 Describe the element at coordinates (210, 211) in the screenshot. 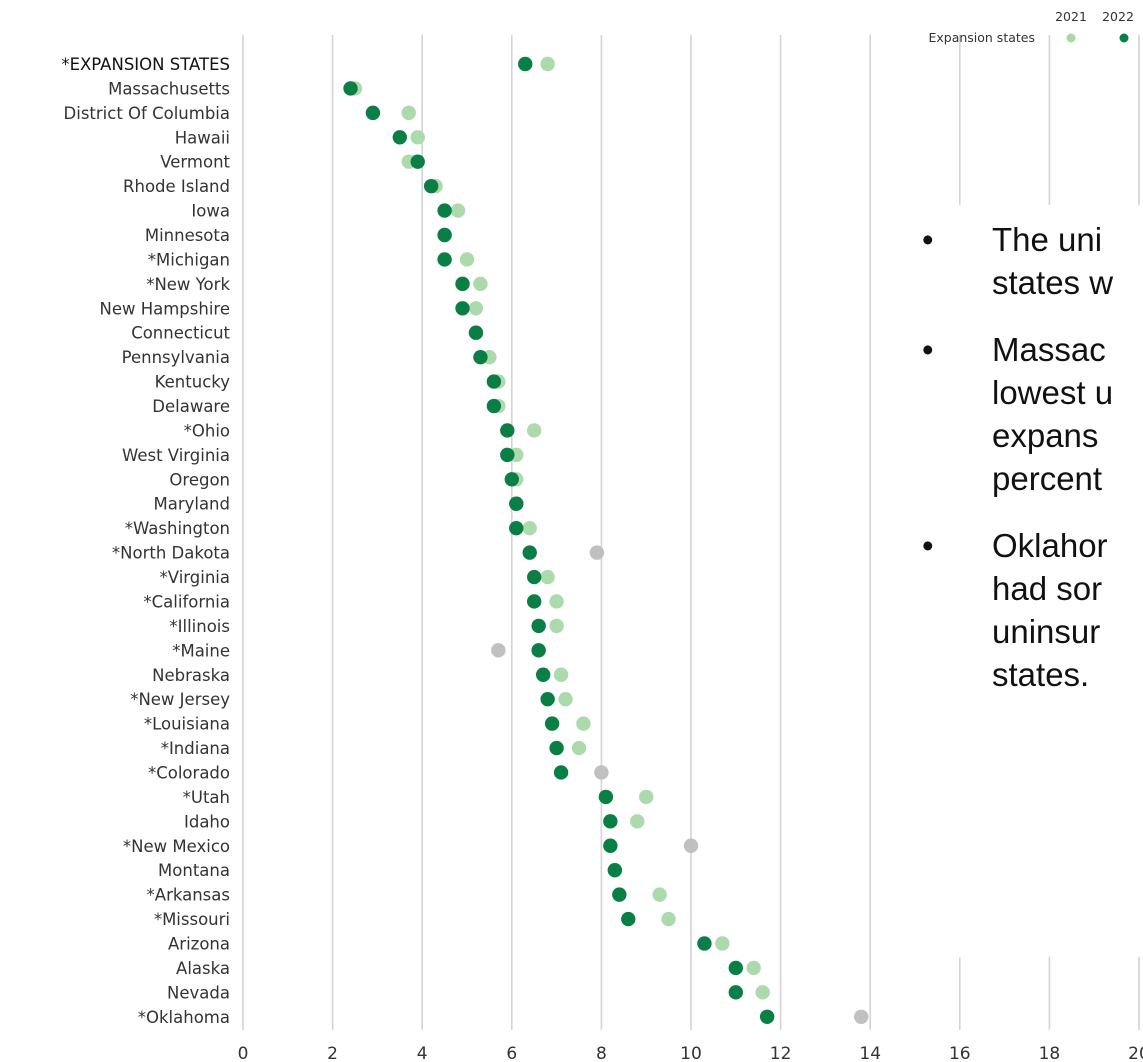

I see `category-label: Iowa` at that location.